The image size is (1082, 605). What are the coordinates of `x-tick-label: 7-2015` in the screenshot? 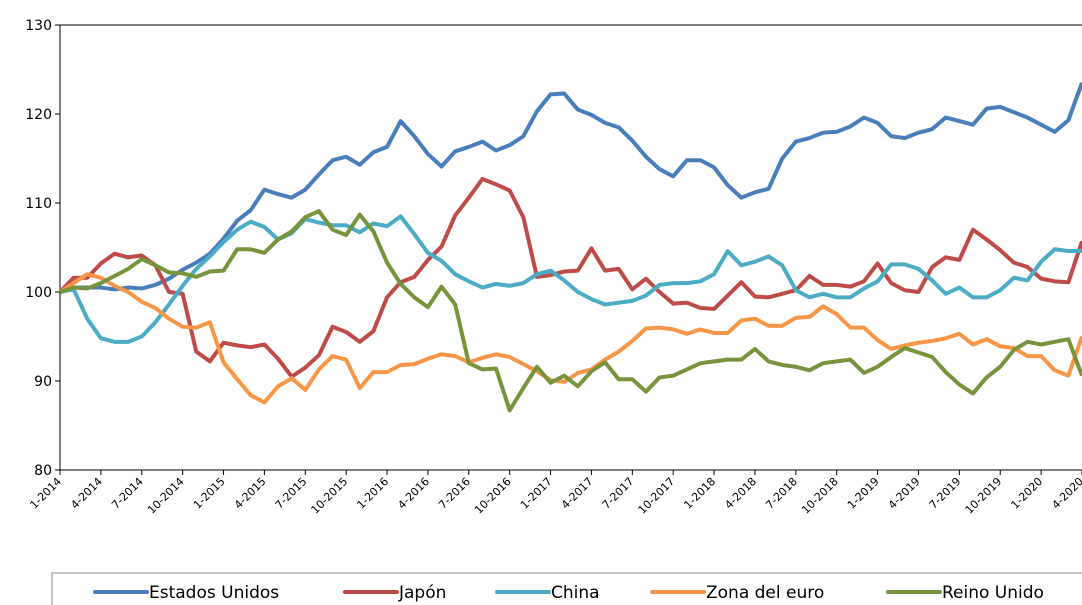 It's located at (291, 493).